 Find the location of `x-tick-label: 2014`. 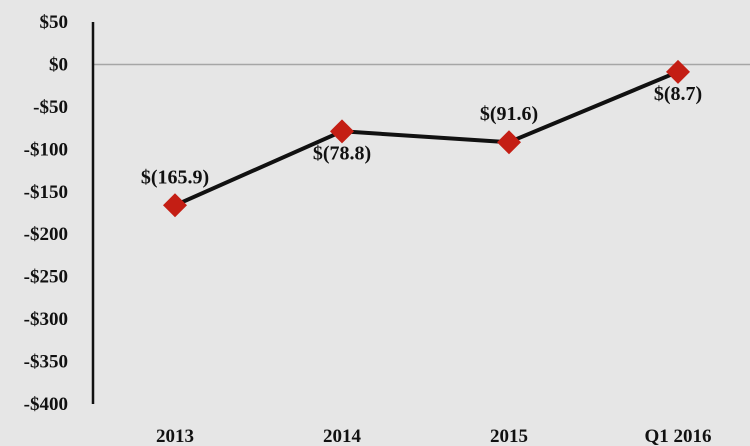

x-tick-label: 2014 is located at coordinates (342, 436).